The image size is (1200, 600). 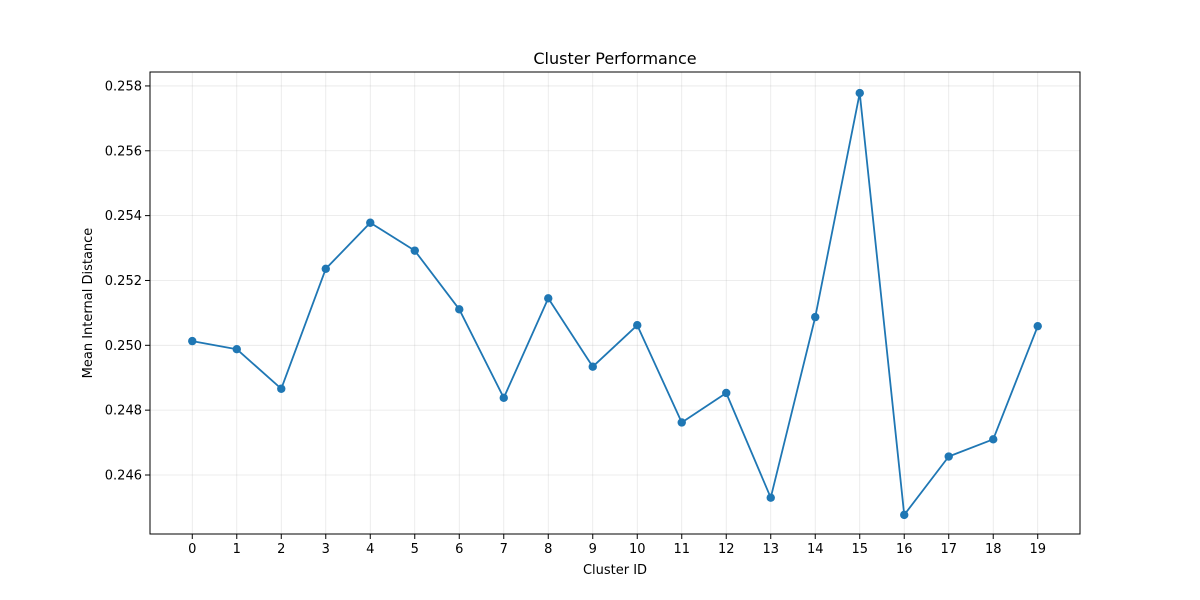 I want to click on x-tick-label: 18, so click(x=993, y=549).